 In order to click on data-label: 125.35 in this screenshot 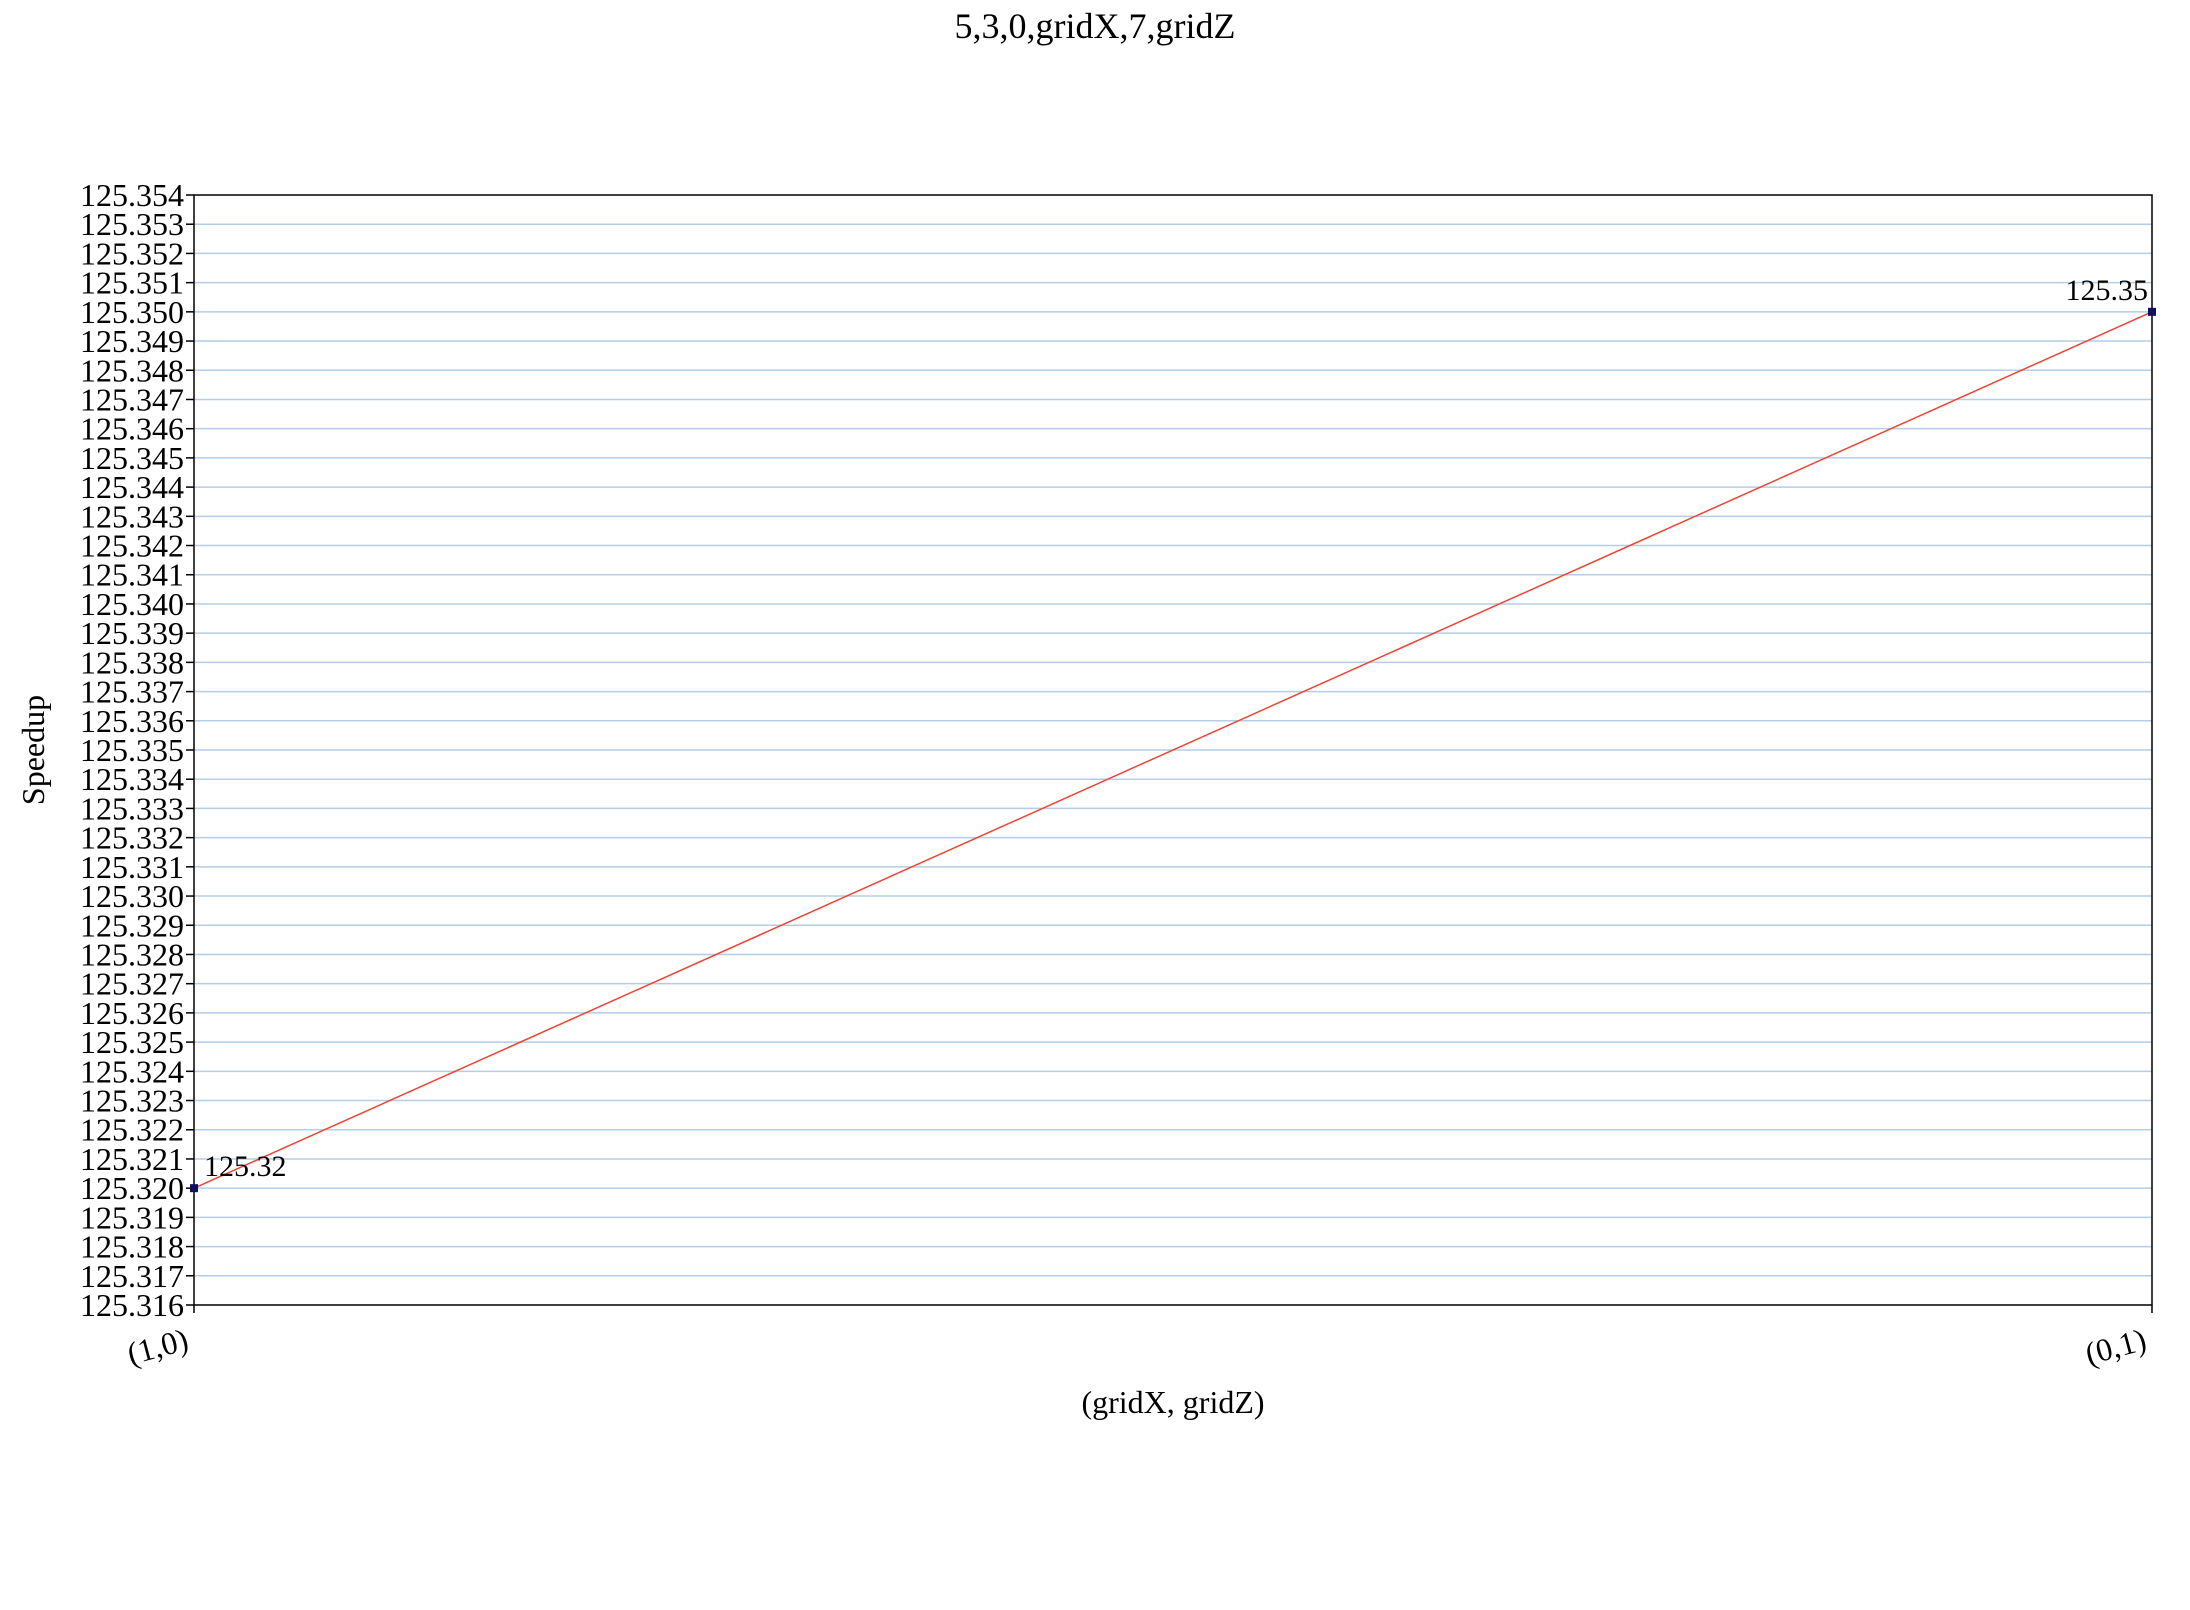, I will do `click(2107, 290)`.